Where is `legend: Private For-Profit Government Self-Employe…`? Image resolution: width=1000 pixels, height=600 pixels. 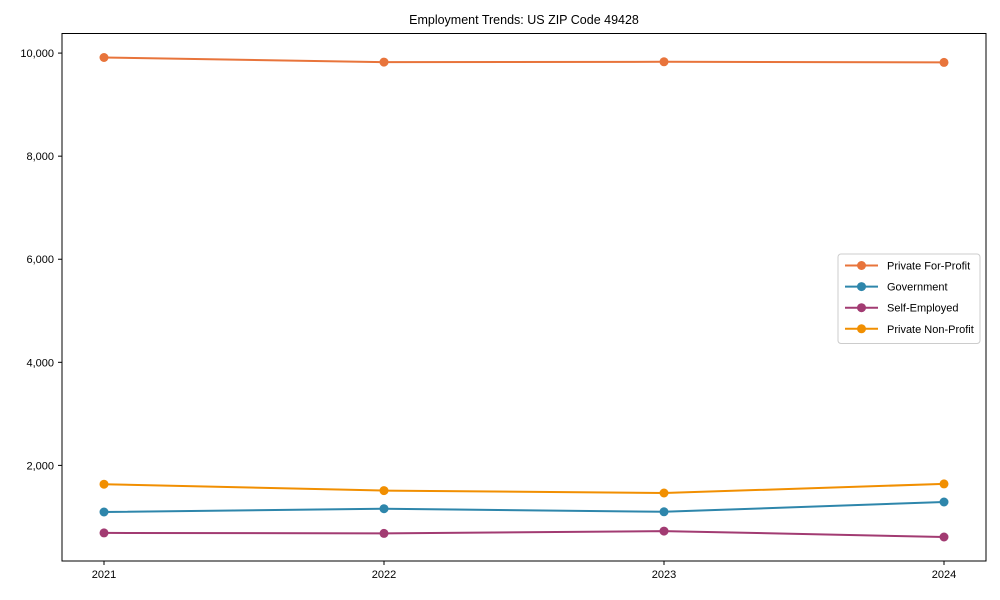
legend: Private For-Profit Government Self-Employe… is located at coordinates (909, 298).